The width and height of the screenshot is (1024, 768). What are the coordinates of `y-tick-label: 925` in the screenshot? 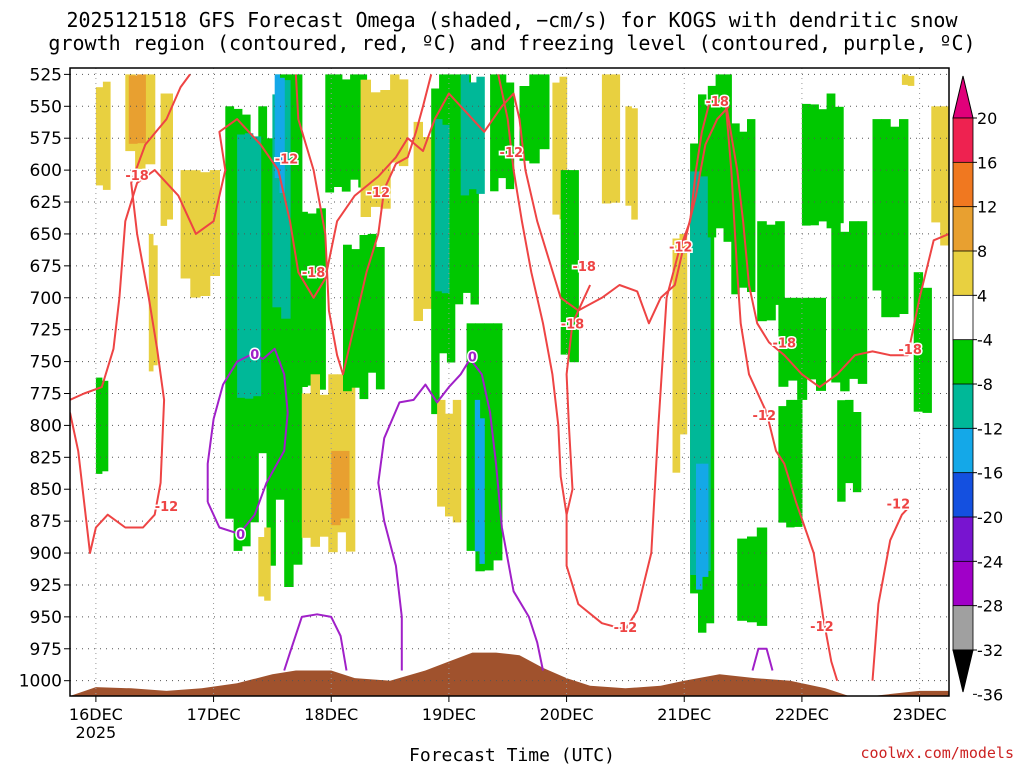 It's located at (46, 586).